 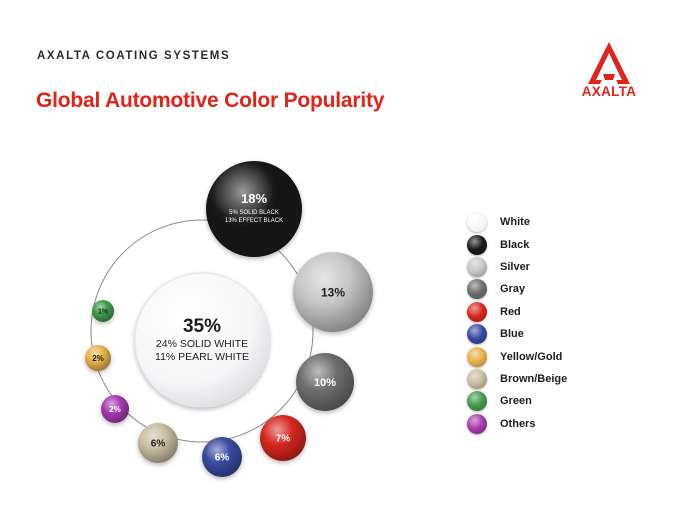 I want to click on bubble-circle-green, so click(x=103, y=311).